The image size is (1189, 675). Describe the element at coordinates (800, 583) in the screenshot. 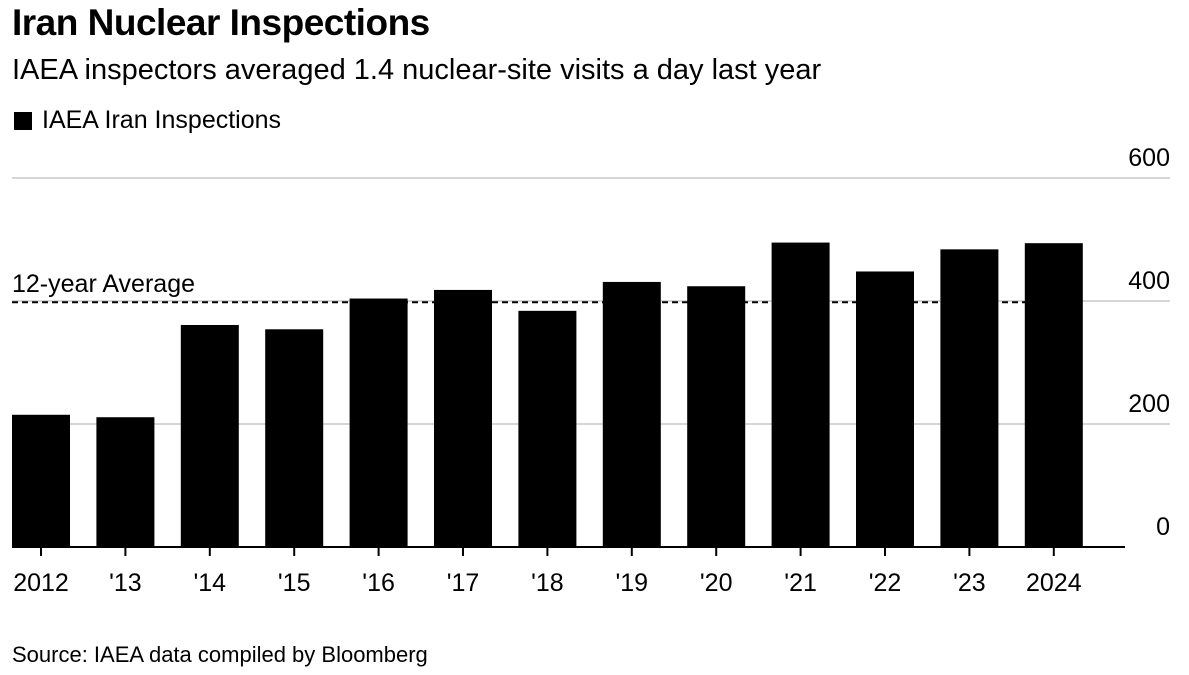

I see `x-tick-label: '21` at that location.